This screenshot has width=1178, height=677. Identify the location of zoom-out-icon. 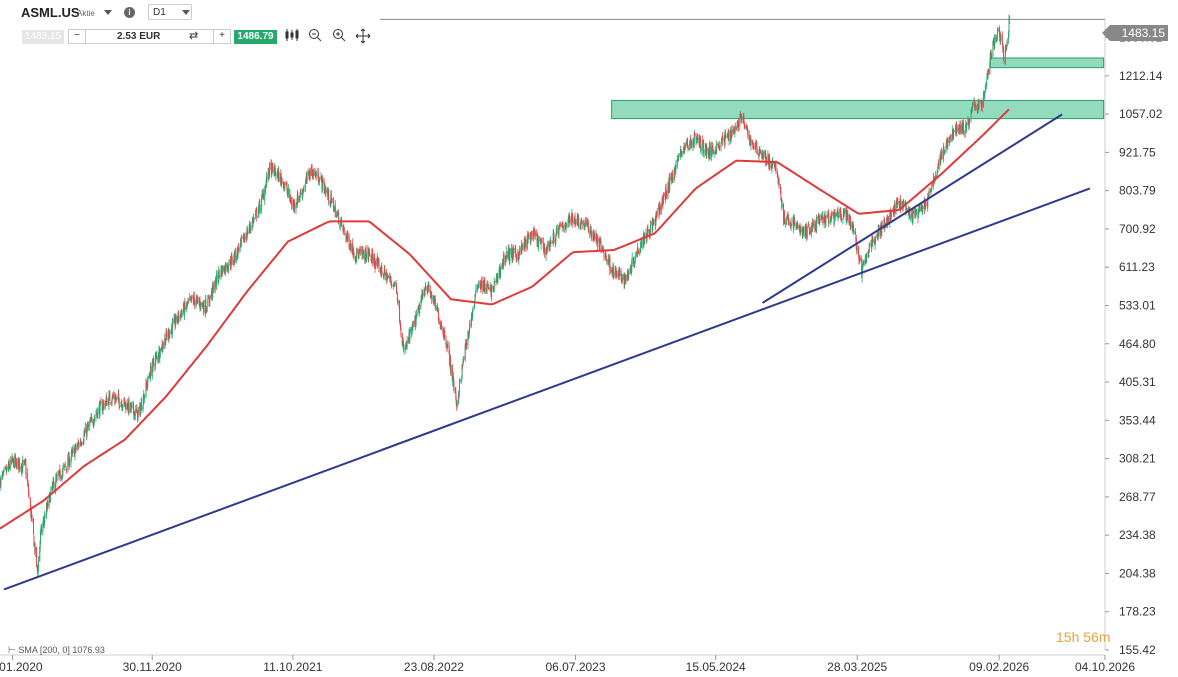
(315, 36).